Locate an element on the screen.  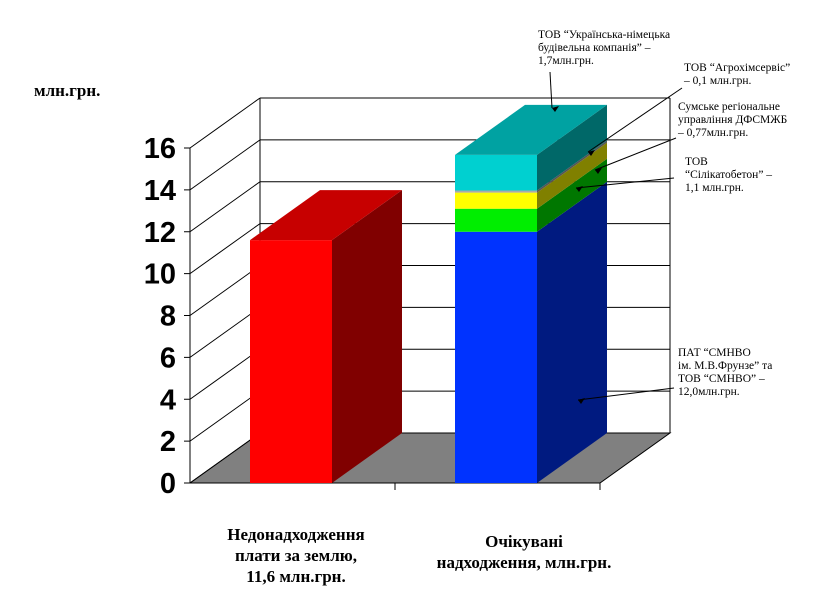
annotation-text: Сумське регіональне is located at coordinates (729, 107).